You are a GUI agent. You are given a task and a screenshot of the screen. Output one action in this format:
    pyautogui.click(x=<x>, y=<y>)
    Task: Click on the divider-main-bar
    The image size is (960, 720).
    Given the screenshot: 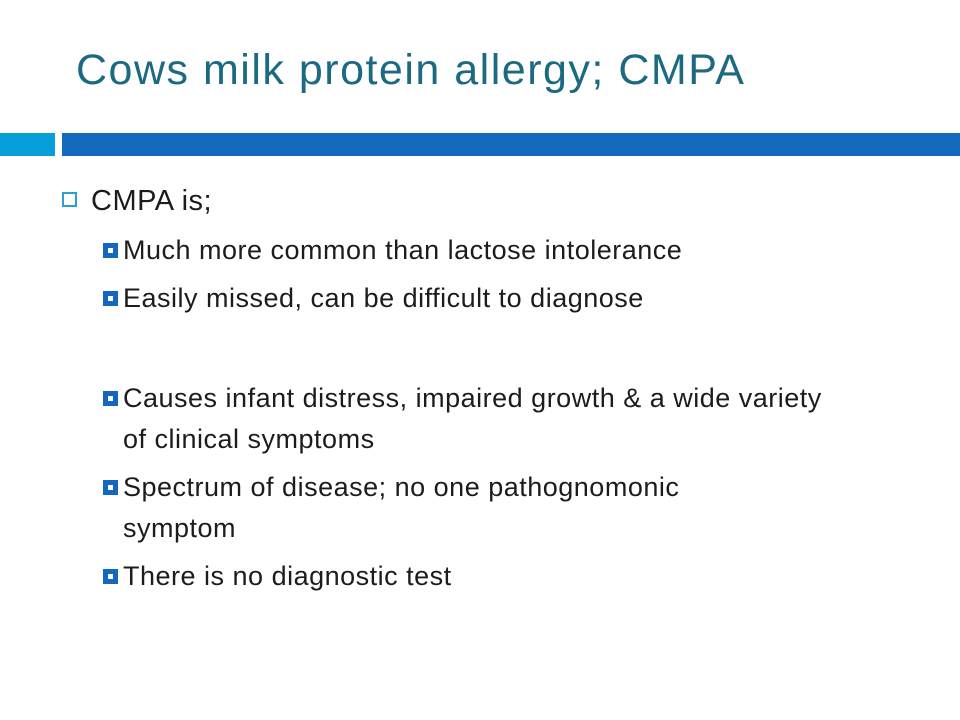 What is the action you would take?
    pyautogui.click(x=511, y=144)
    